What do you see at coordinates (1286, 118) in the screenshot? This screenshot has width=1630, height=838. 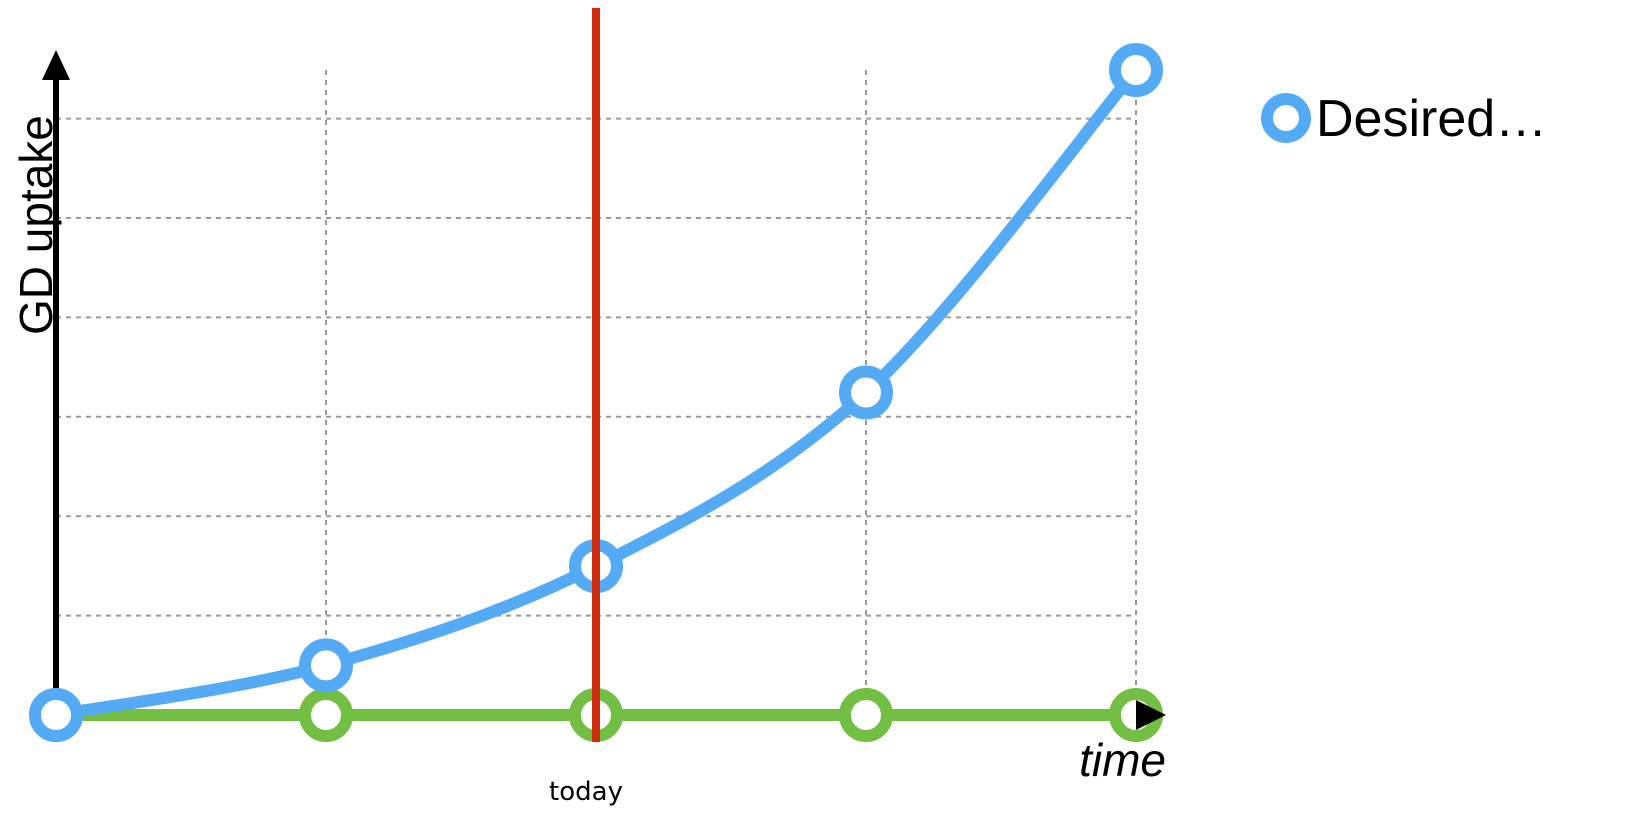 I see `legend-marker` at bounding box center [1286, 118].